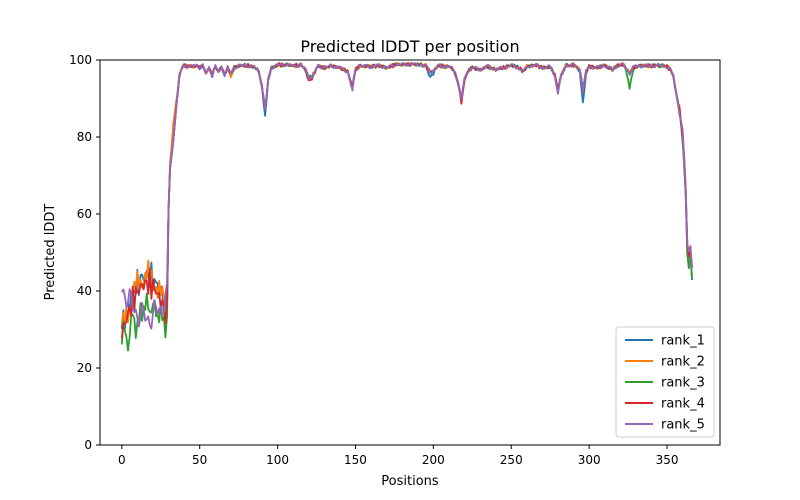 The width and height of the screenshot is (800, 500). Describe the element at coordinates (511, 460) in the screenshot. I see `x-tick-label: 250` at that location.